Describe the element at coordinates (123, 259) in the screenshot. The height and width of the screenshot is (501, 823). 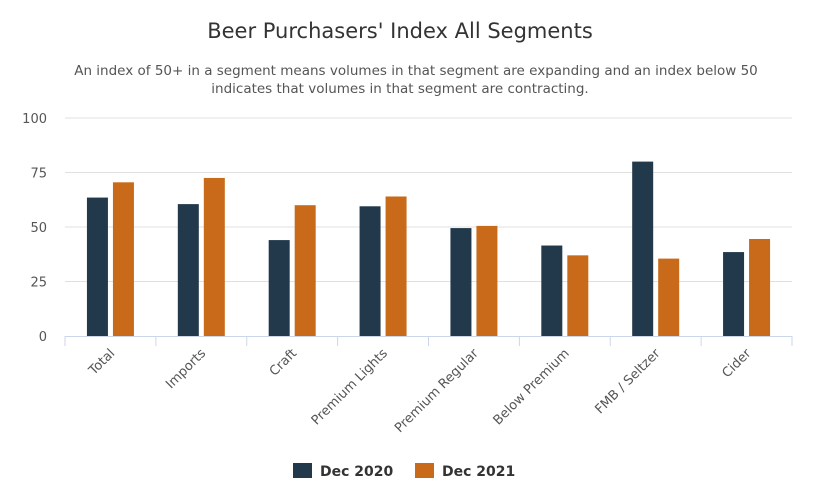
I see `bar-dec-2021-total` at that location.